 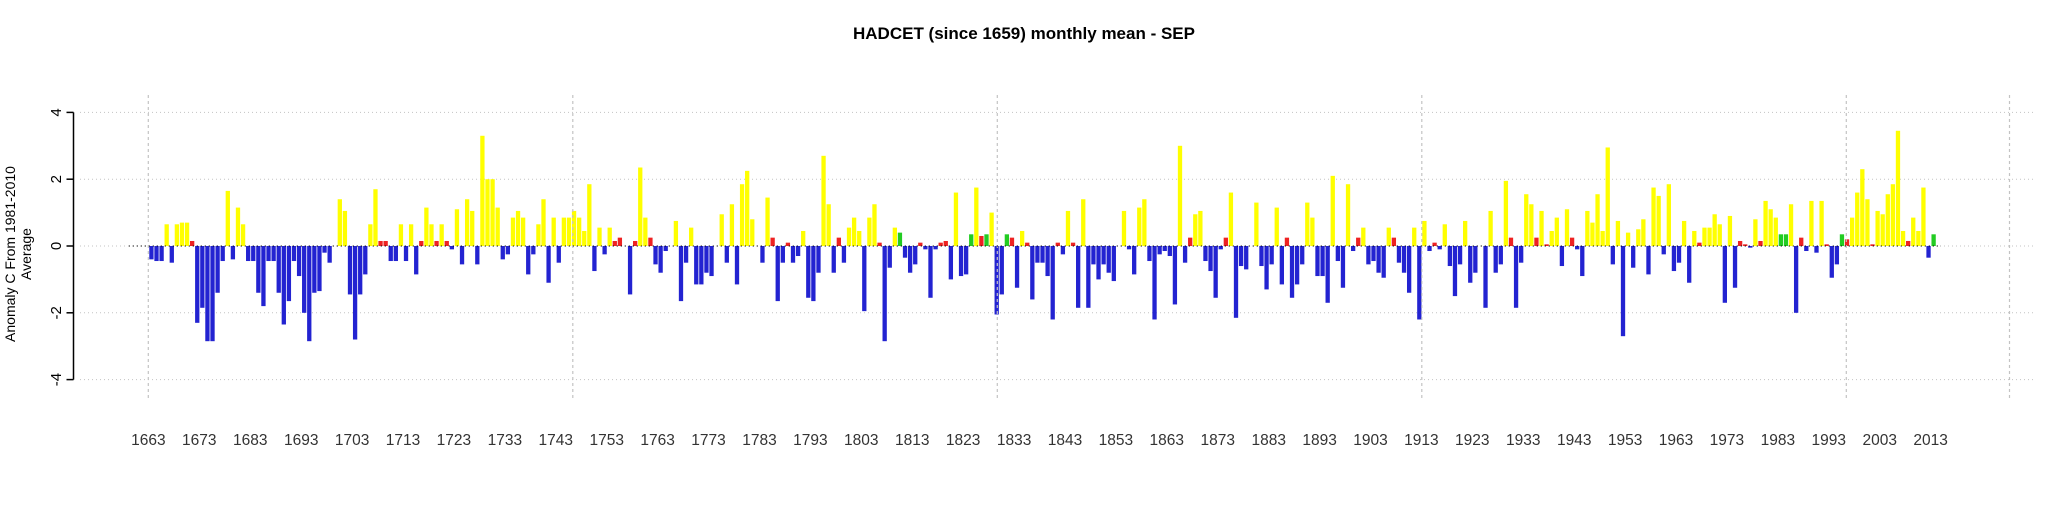 I want to click on bar-2008, so click(x=1908, y=243).